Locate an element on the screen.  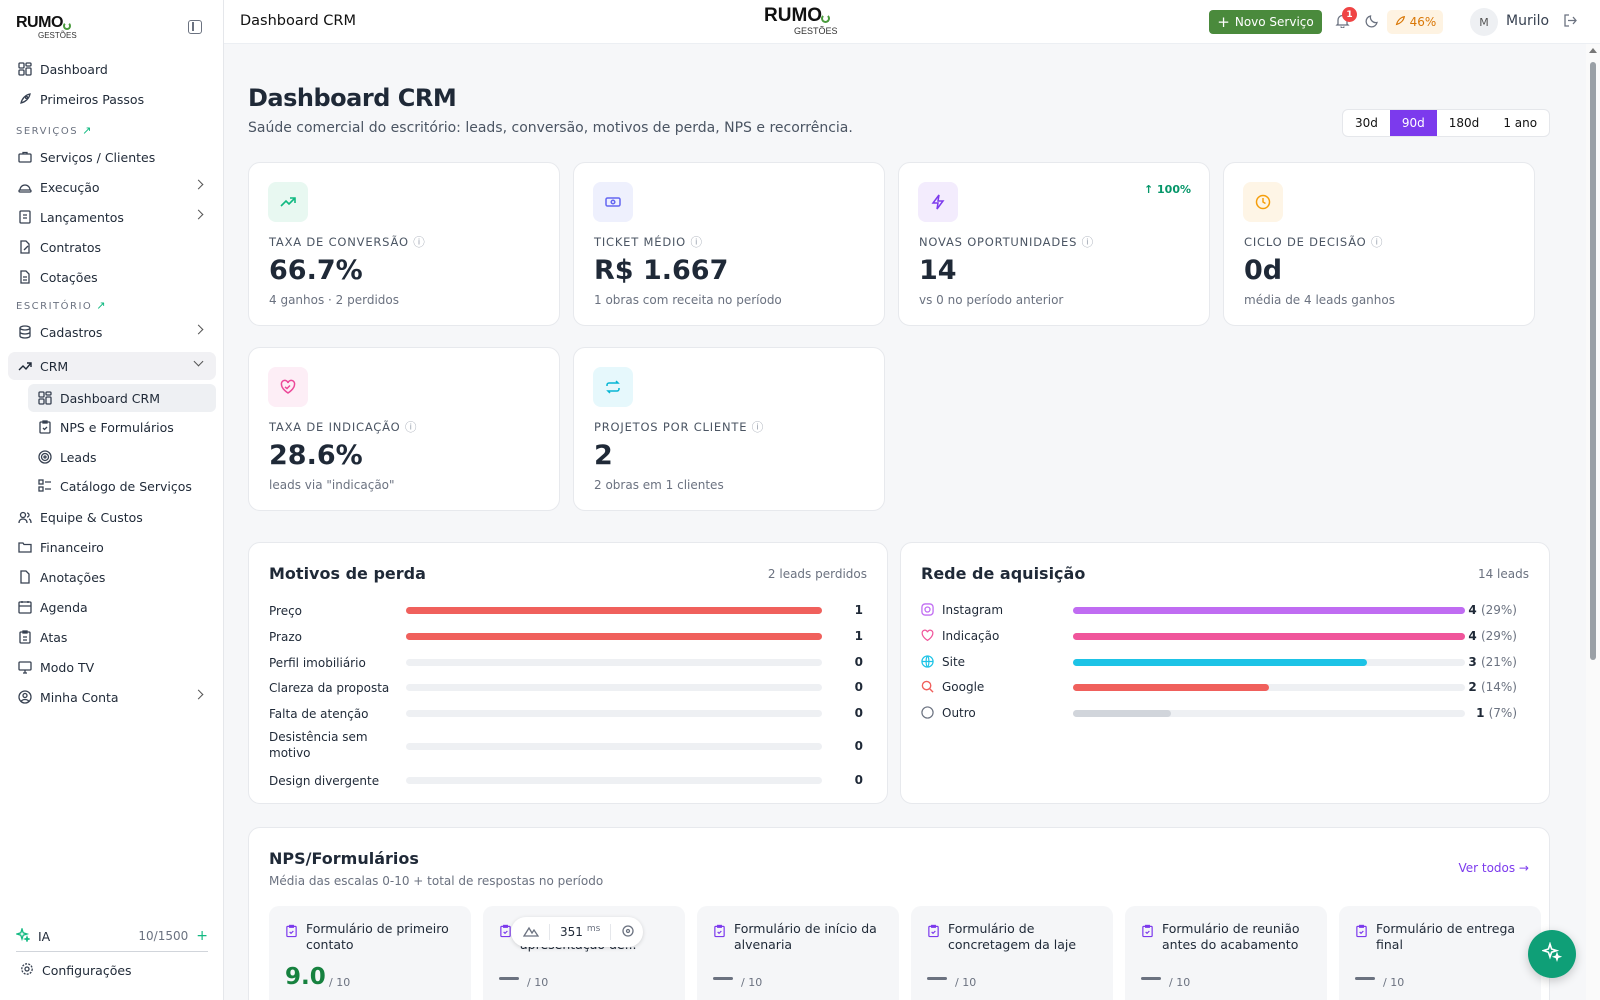
trending-up-icon is located at coordinates (25, 366).